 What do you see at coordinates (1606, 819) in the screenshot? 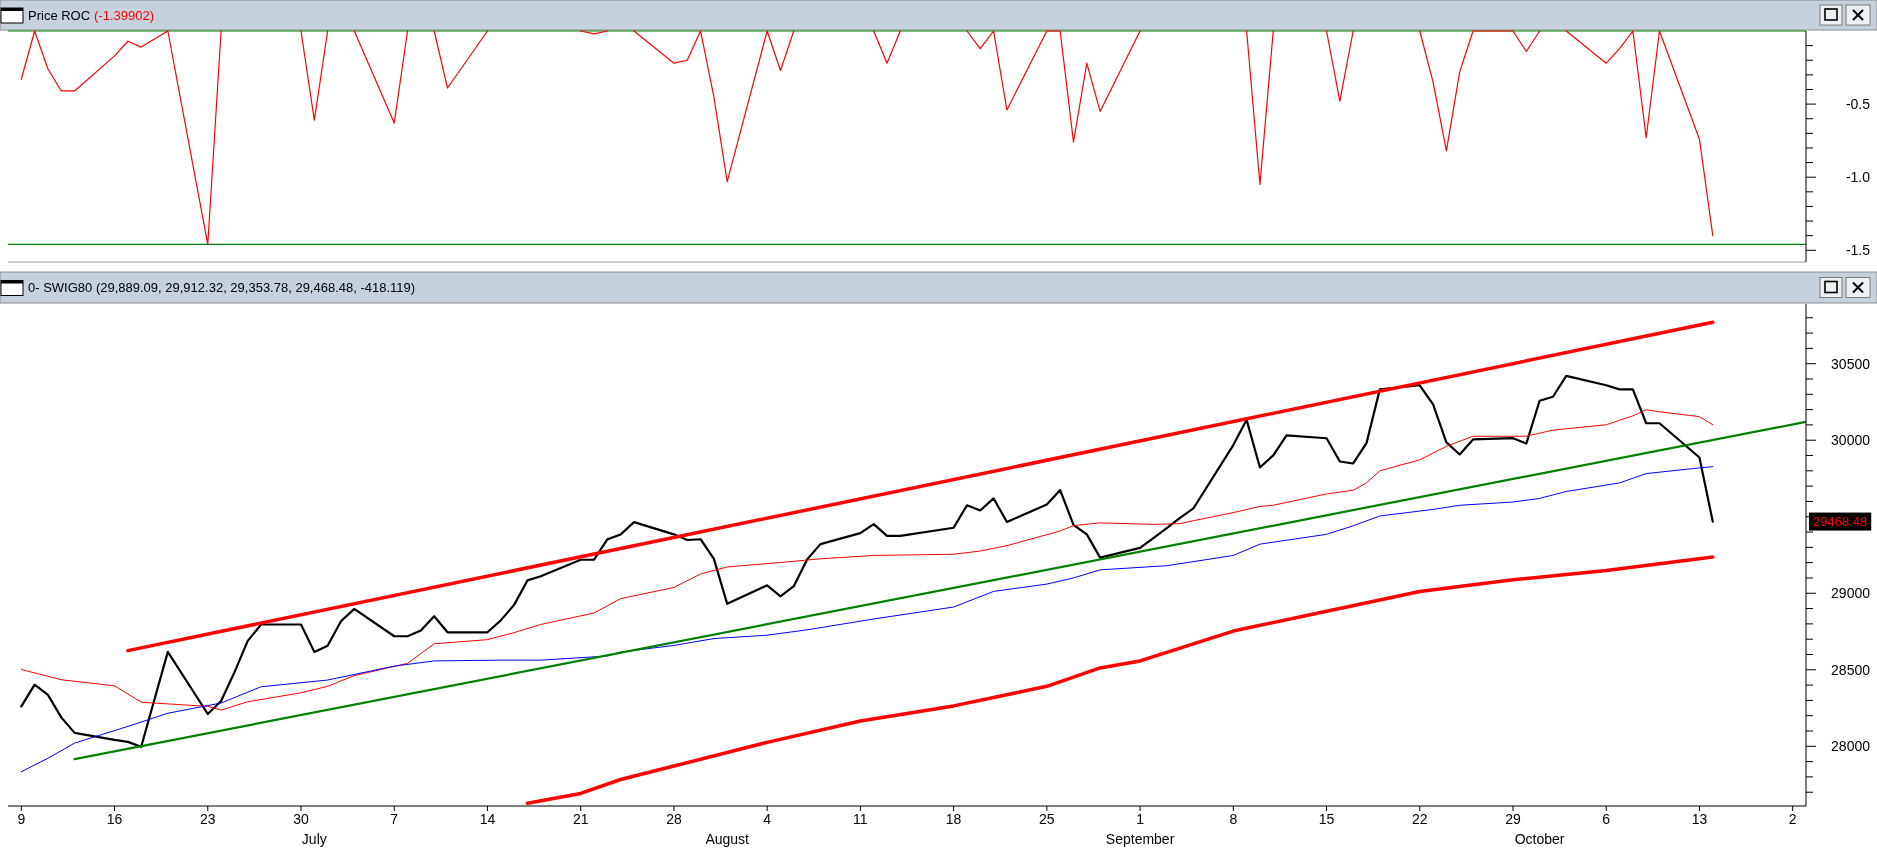
I see `x-tick-label: 6` at bounding box center [1606, 819].